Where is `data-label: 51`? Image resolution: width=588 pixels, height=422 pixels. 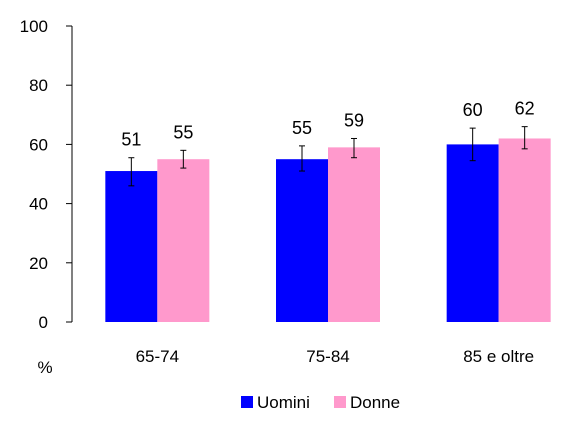 data-label: 51 is located at coordinates (131, 140).